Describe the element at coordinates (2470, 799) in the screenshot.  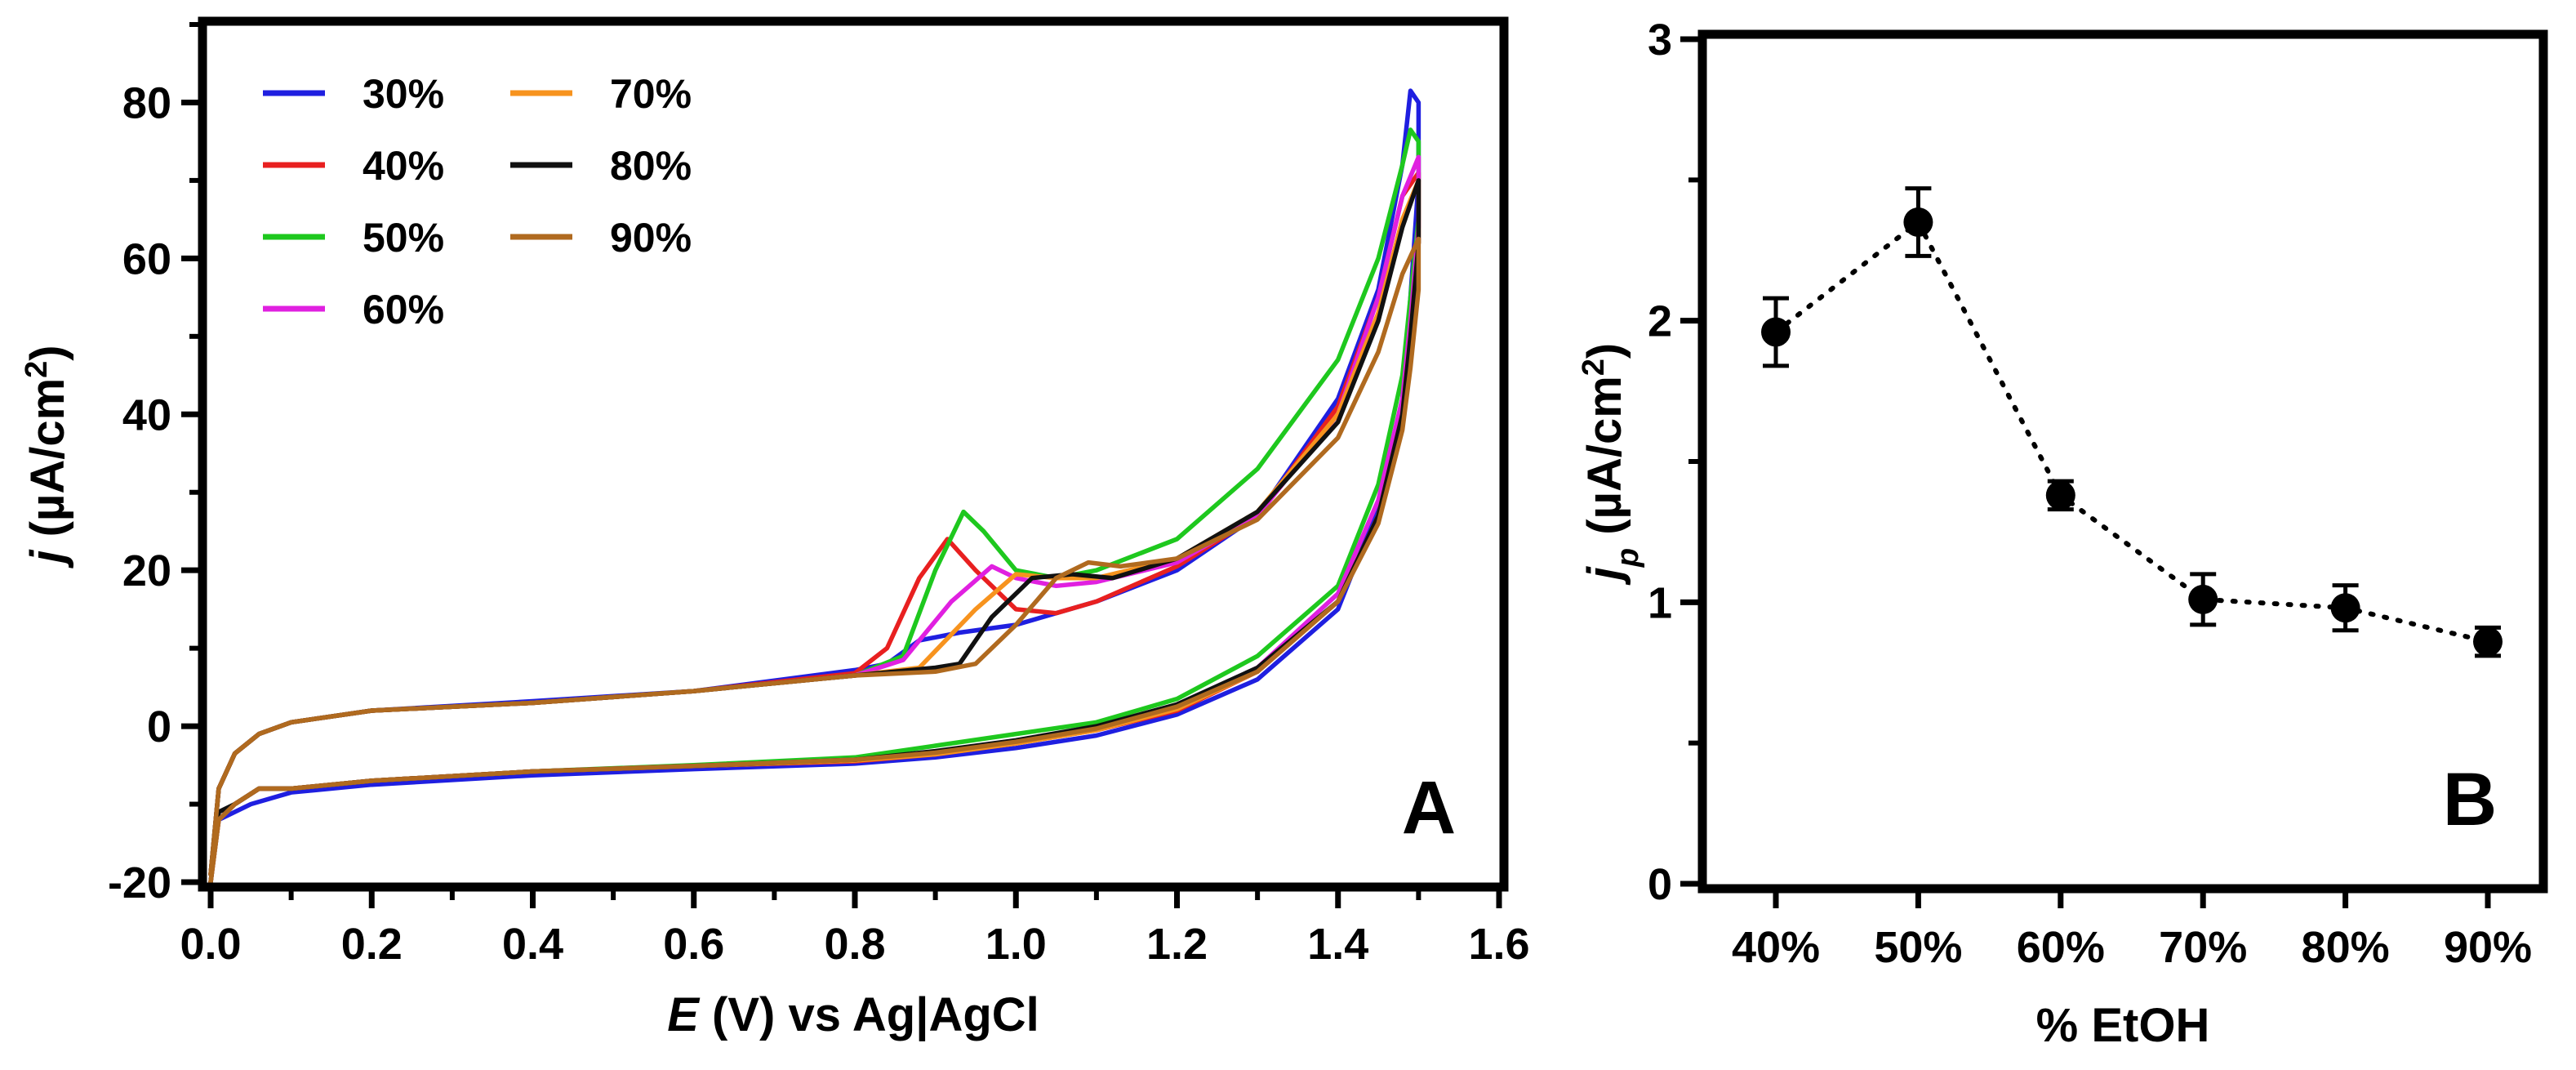
I see `panel-b-label: B` at that location.